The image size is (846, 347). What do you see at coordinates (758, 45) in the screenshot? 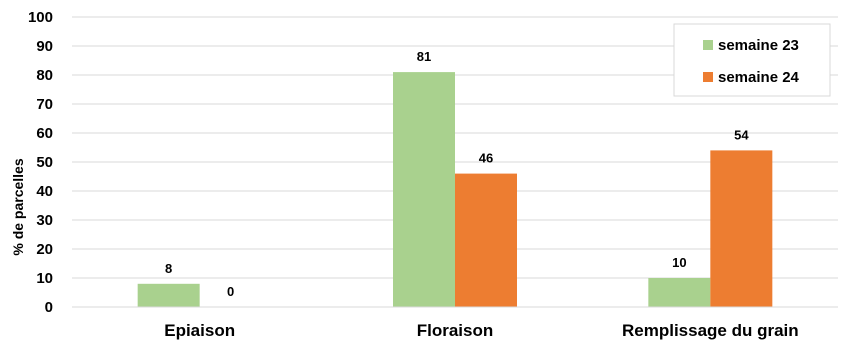
I see `legend-label-semaine-23: semaine 23` at bounding box center [758, 45].